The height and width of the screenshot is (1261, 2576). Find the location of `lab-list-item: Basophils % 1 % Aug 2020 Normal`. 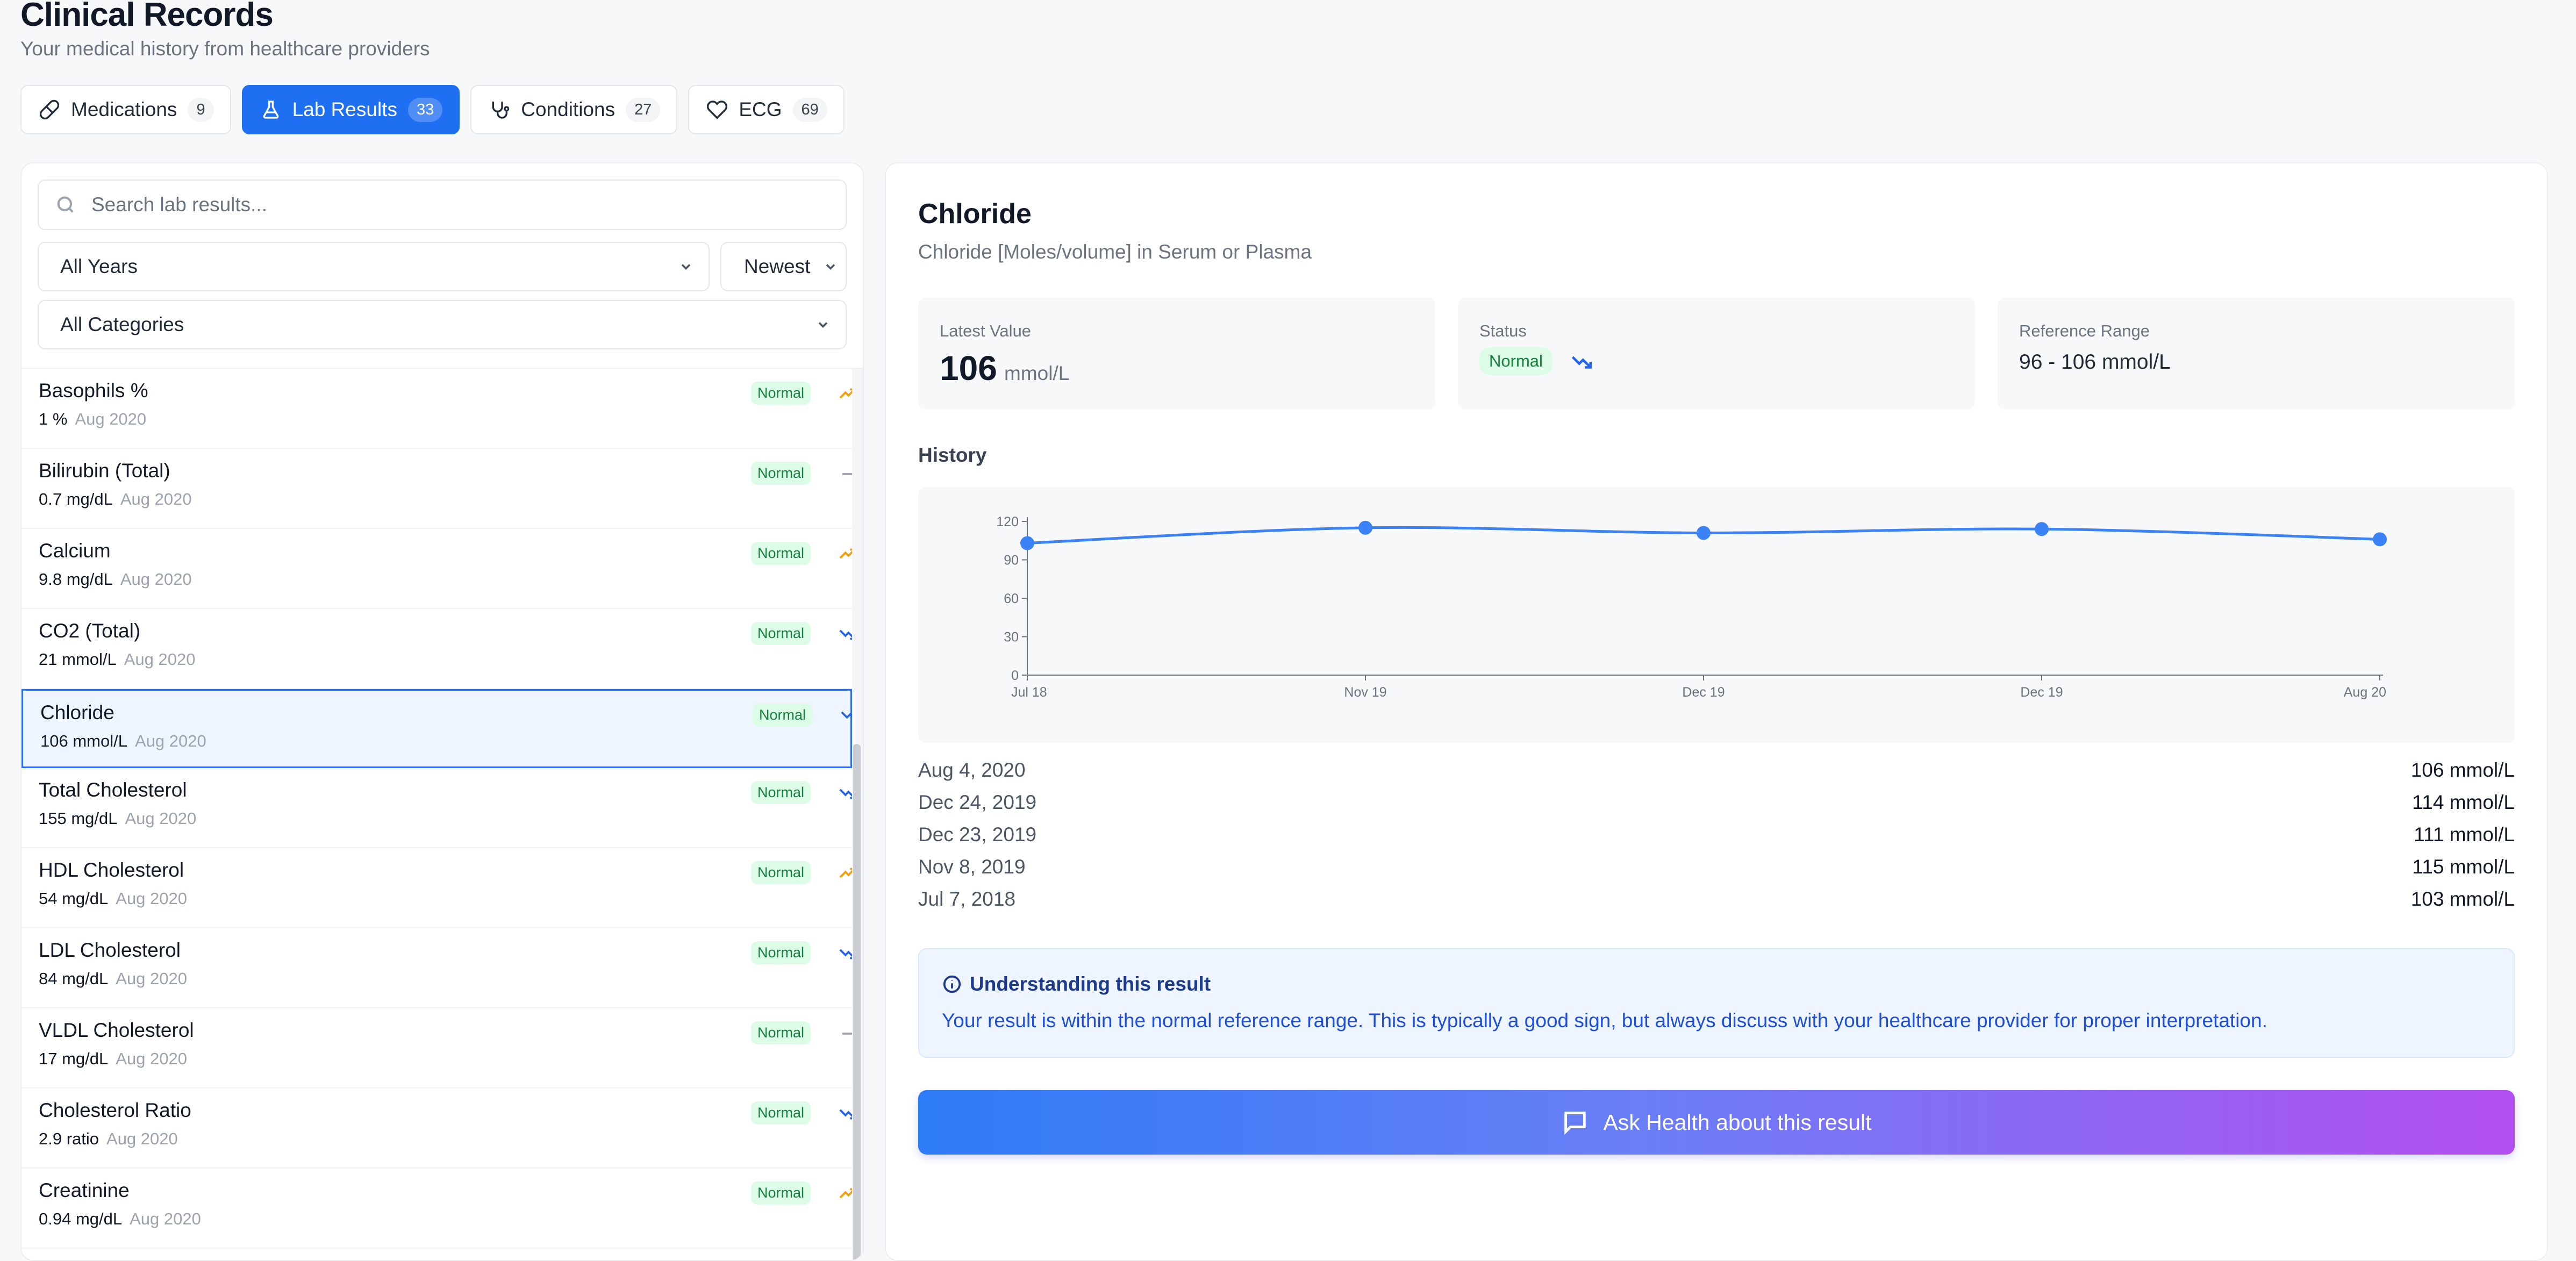

lab-list-item: Basophils % 1 % Aug 2020 Normal is located at coordinates (439, 409).